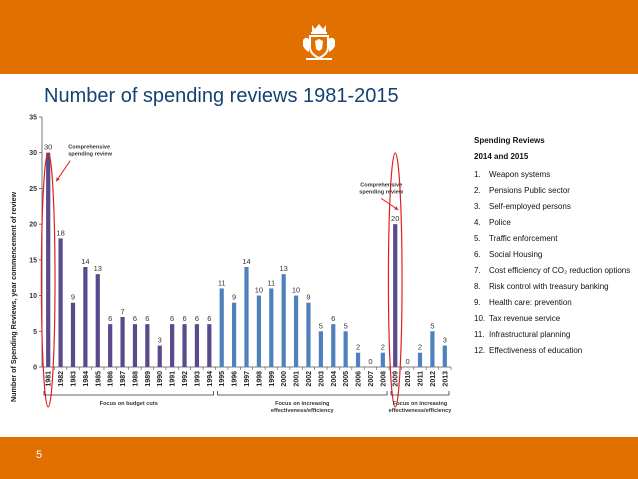 This screenshot has height=479, width=638. I want to click on legend-item-text: Risk control with treasury banking, so click(549, 286).